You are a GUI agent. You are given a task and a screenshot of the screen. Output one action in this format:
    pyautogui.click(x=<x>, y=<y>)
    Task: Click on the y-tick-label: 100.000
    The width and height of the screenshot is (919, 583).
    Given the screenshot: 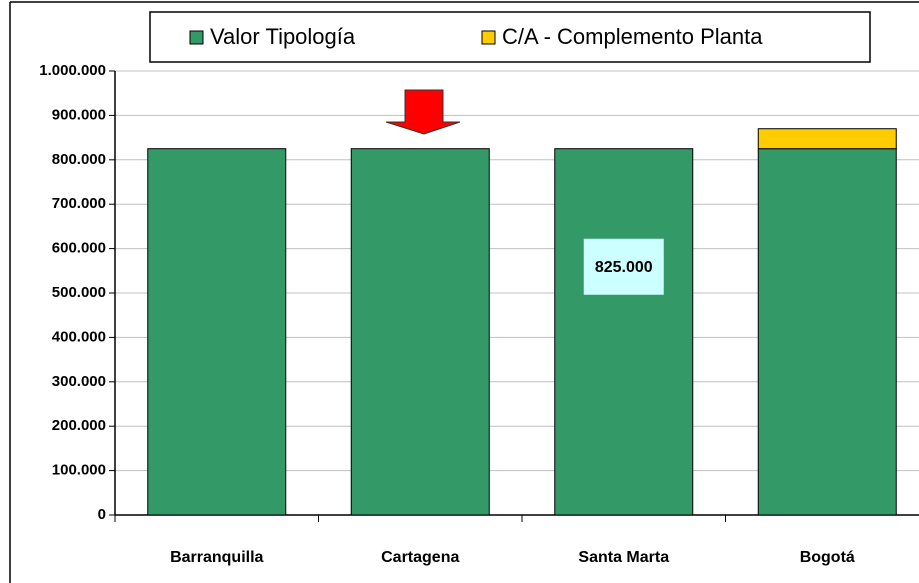 What is the action you would take?
    pyautogui.click(x=79, y=470)
    